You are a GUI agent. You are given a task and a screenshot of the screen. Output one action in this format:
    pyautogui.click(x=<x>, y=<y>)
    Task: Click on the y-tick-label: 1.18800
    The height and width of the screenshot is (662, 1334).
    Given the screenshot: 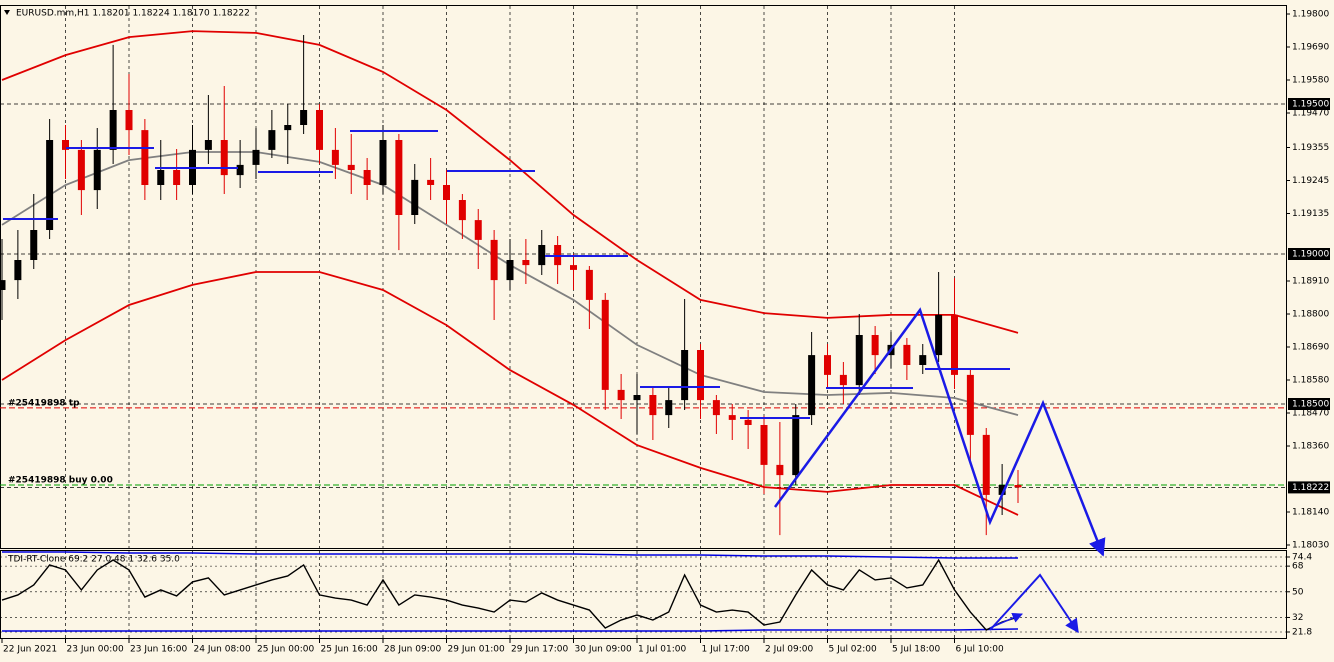 What is the action you would take?
    pyautogui.click(x=1310, y=315)
    